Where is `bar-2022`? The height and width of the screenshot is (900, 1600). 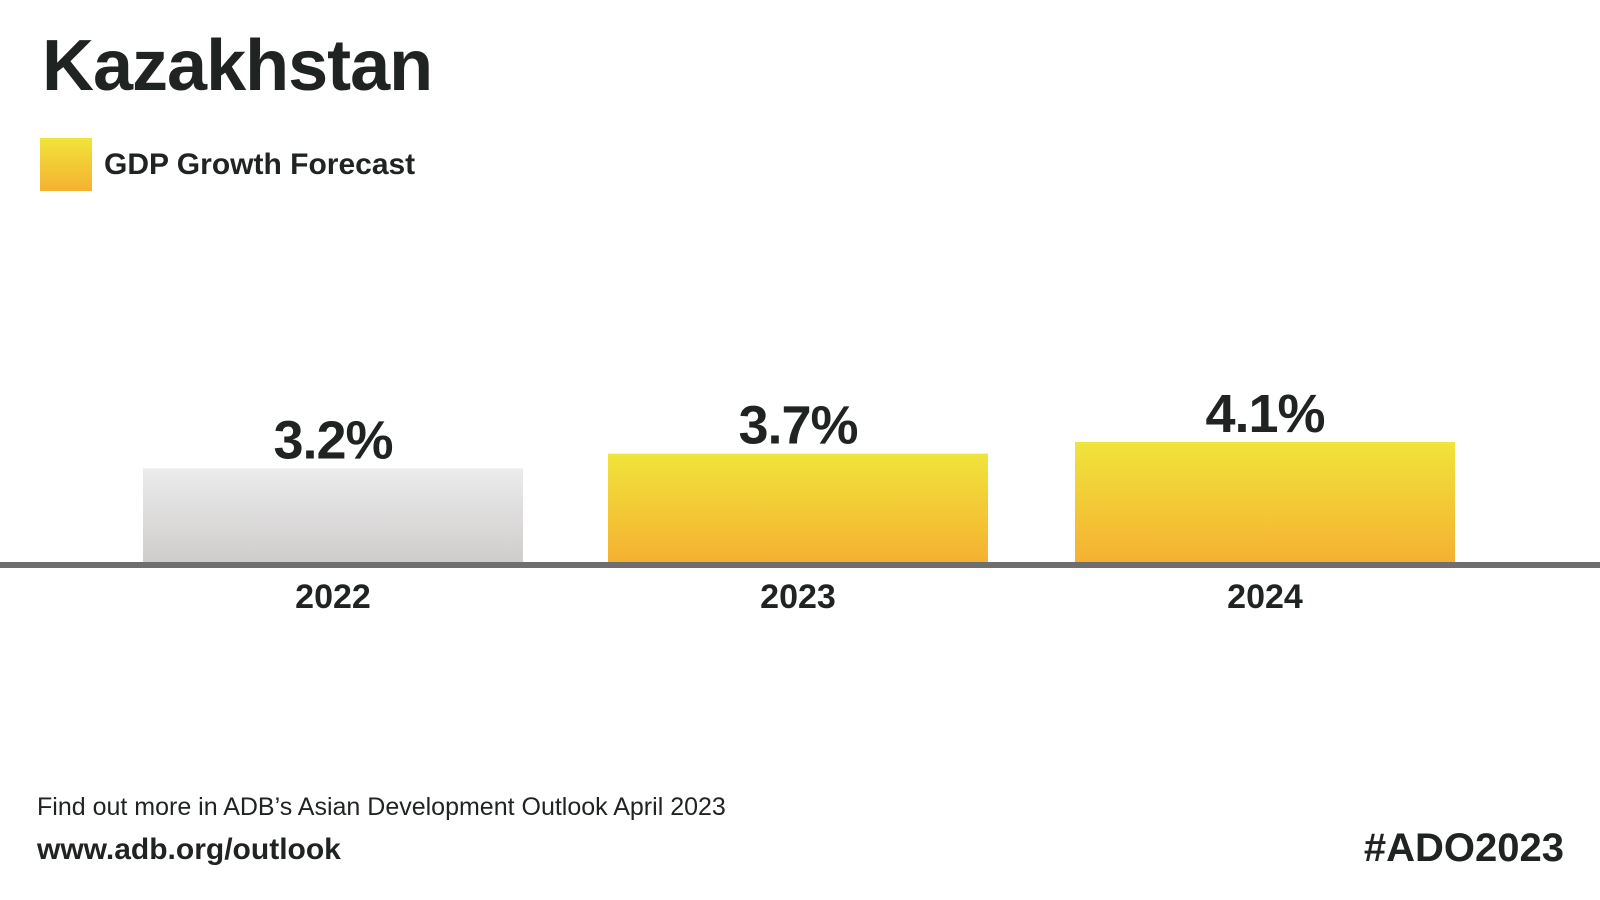
bar-2022 is located at coordinates (333, 515).